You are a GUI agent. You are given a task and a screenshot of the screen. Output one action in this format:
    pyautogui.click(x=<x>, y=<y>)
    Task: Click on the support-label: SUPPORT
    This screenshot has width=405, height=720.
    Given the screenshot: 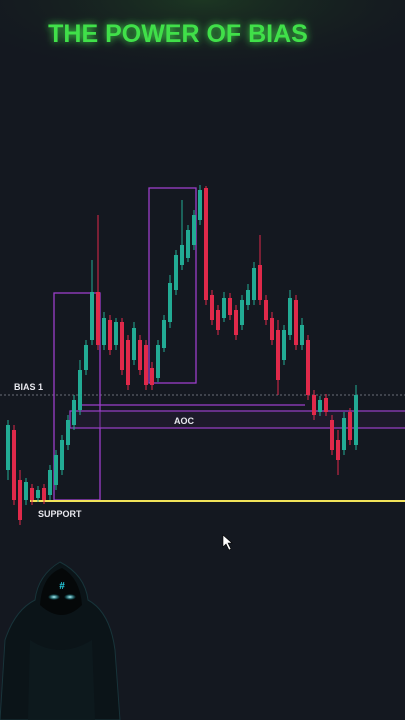 What is the action you would take?
    pyautogui.click(x=60, y=514)
    